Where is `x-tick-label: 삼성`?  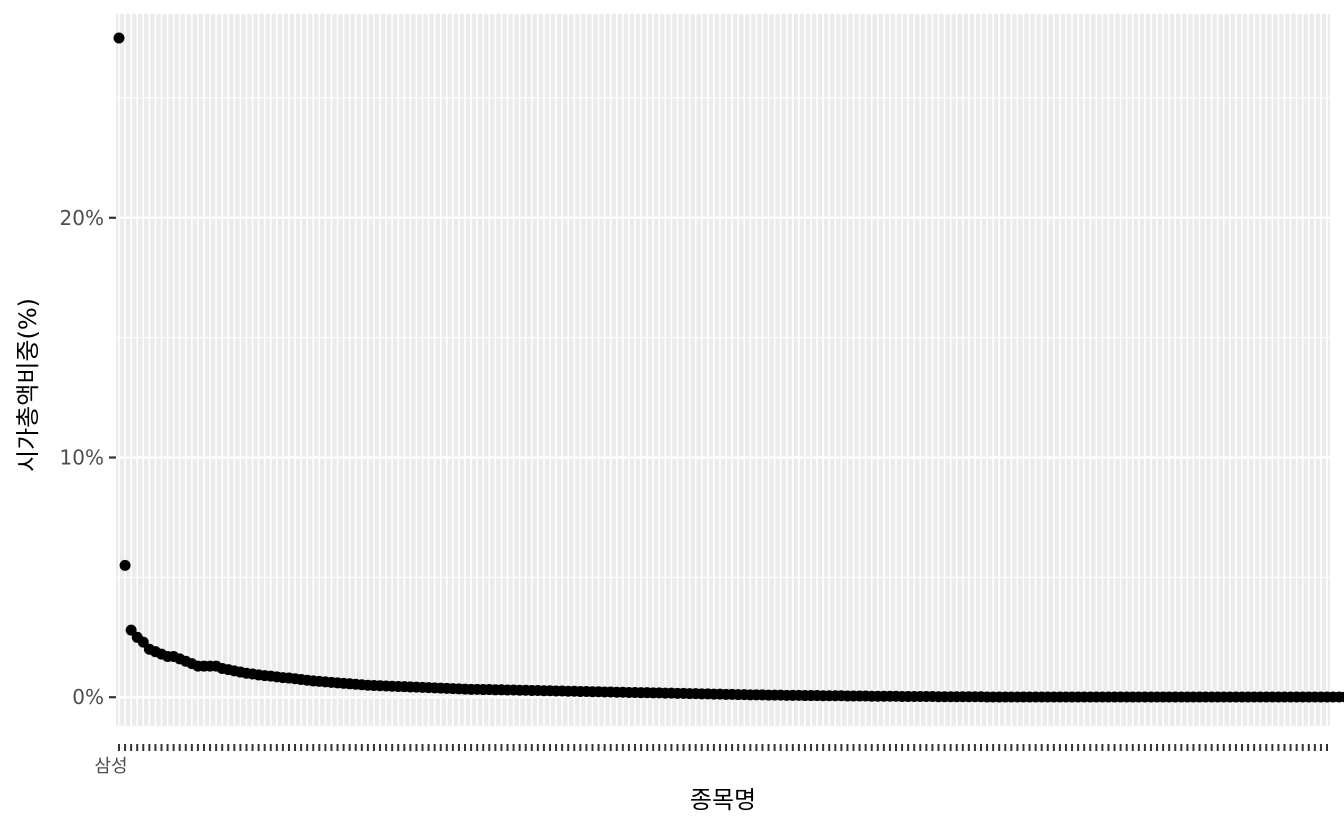 x-tick-label: 삼성 is located at coordinates (110, 766).